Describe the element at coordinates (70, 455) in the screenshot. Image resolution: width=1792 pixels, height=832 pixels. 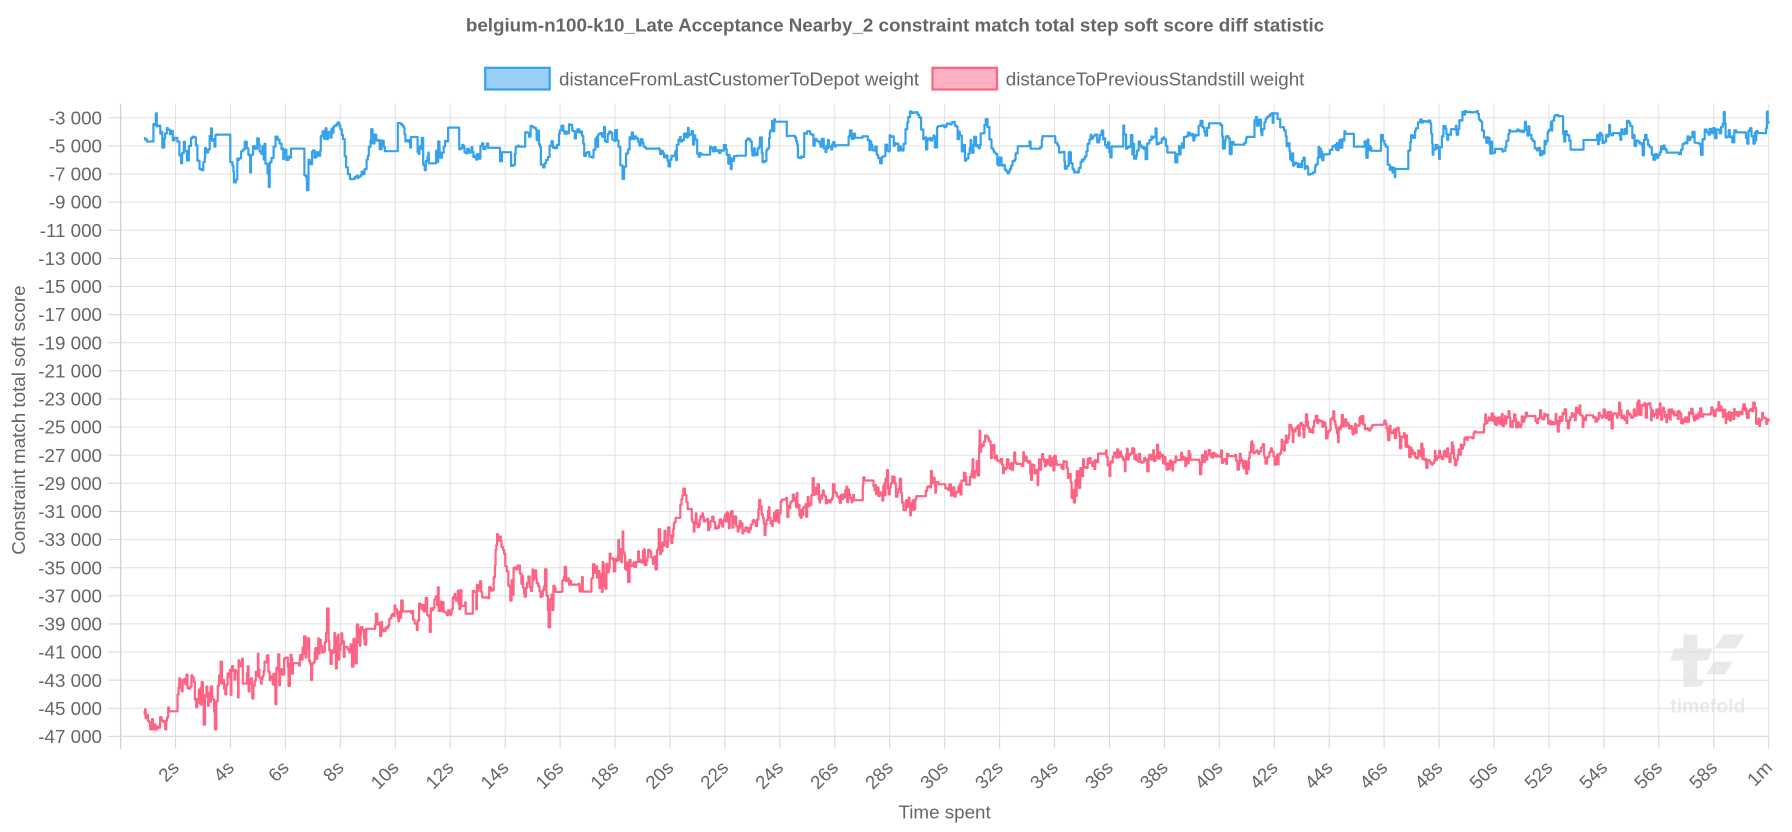
I see `svg-text: -27 000` at that location.